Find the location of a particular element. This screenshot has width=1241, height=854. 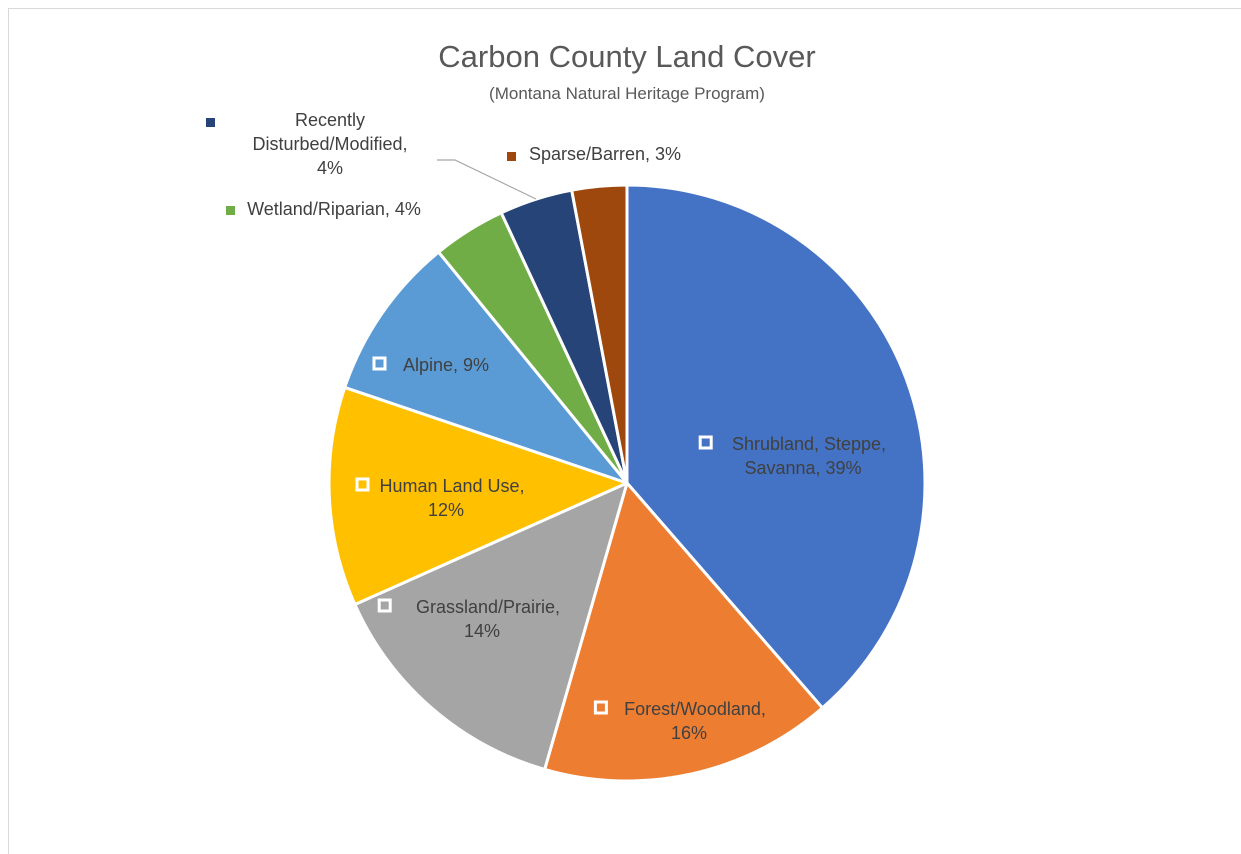

data-label-line: Alpine, 9% is located at coordinates (446, 365).